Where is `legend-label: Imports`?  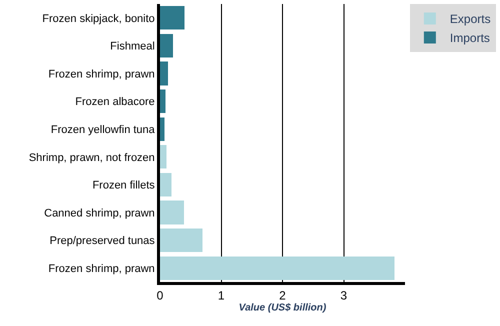
legend-label: Imports is located at coordinates (470, 38).